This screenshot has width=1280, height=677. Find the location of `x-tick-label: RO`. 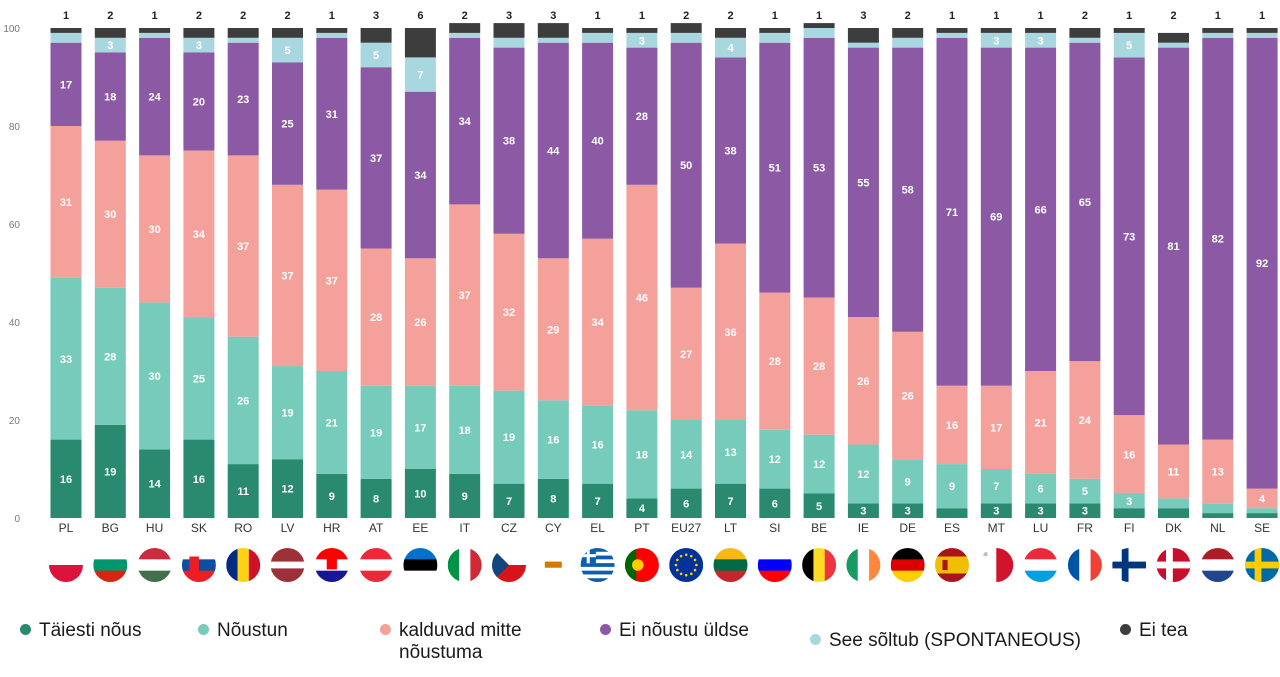

x-tick-label: RO is located at coordinates (243, 528).